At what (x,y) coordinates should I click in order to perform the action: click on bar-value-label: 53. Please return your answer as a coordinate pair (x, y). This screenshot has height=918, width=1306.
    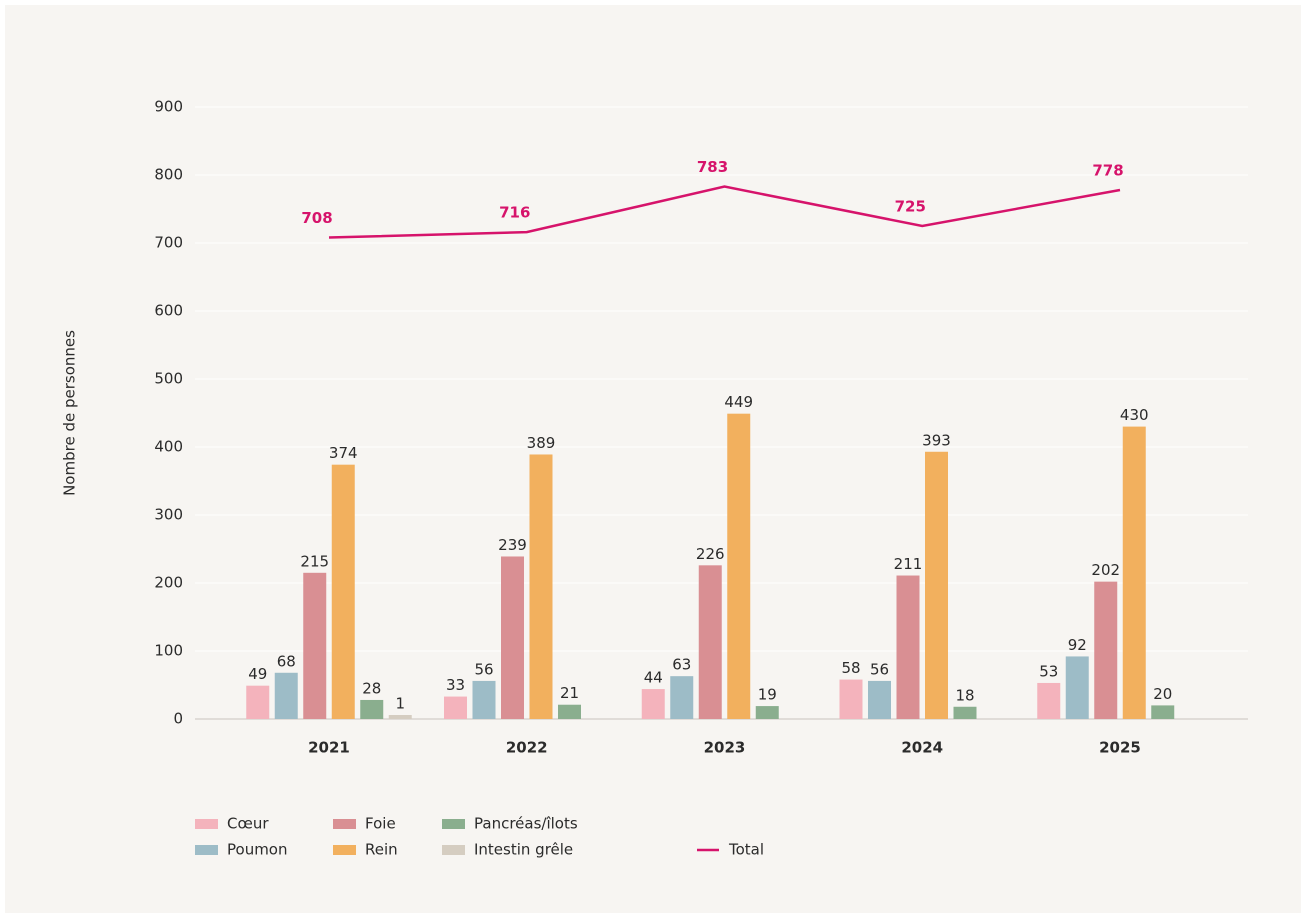
    Looking at the image, I should click on (1048, 671).